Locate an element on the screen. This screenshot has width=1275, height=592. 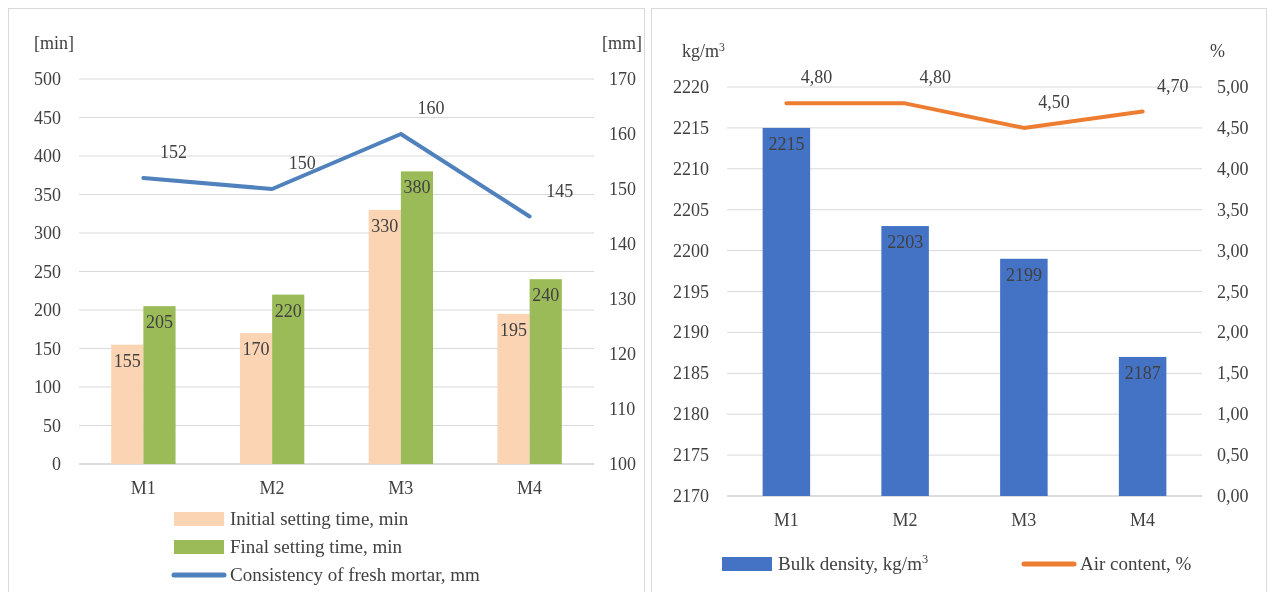
y-tick-label: 450 is located at coordinates (47, 117).